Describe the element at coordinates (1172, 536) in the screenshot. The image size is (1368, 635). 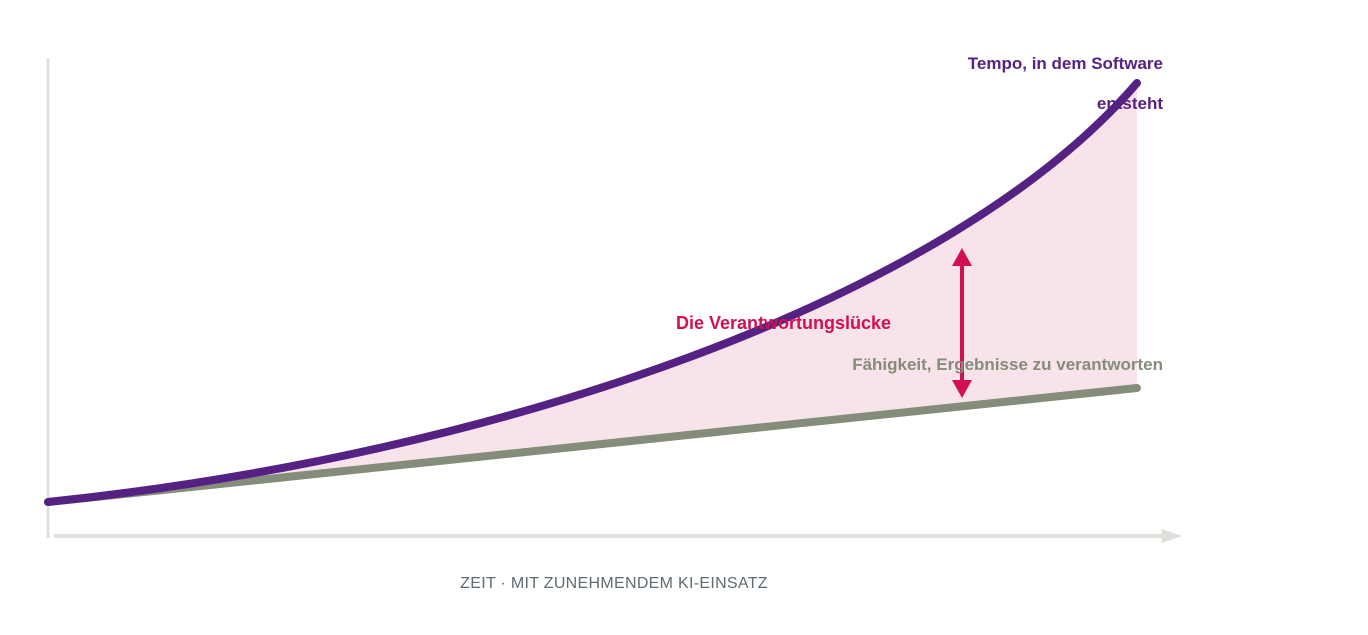
I see `x-axis-arrowhead` at that location.